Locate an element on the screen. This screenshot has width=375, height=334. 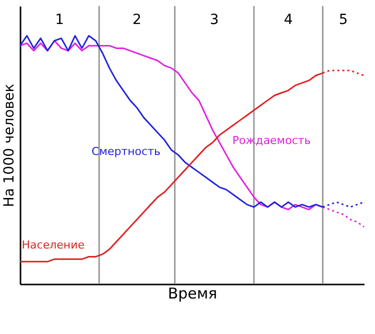
text: 1 is located at coordinates (59, 20).